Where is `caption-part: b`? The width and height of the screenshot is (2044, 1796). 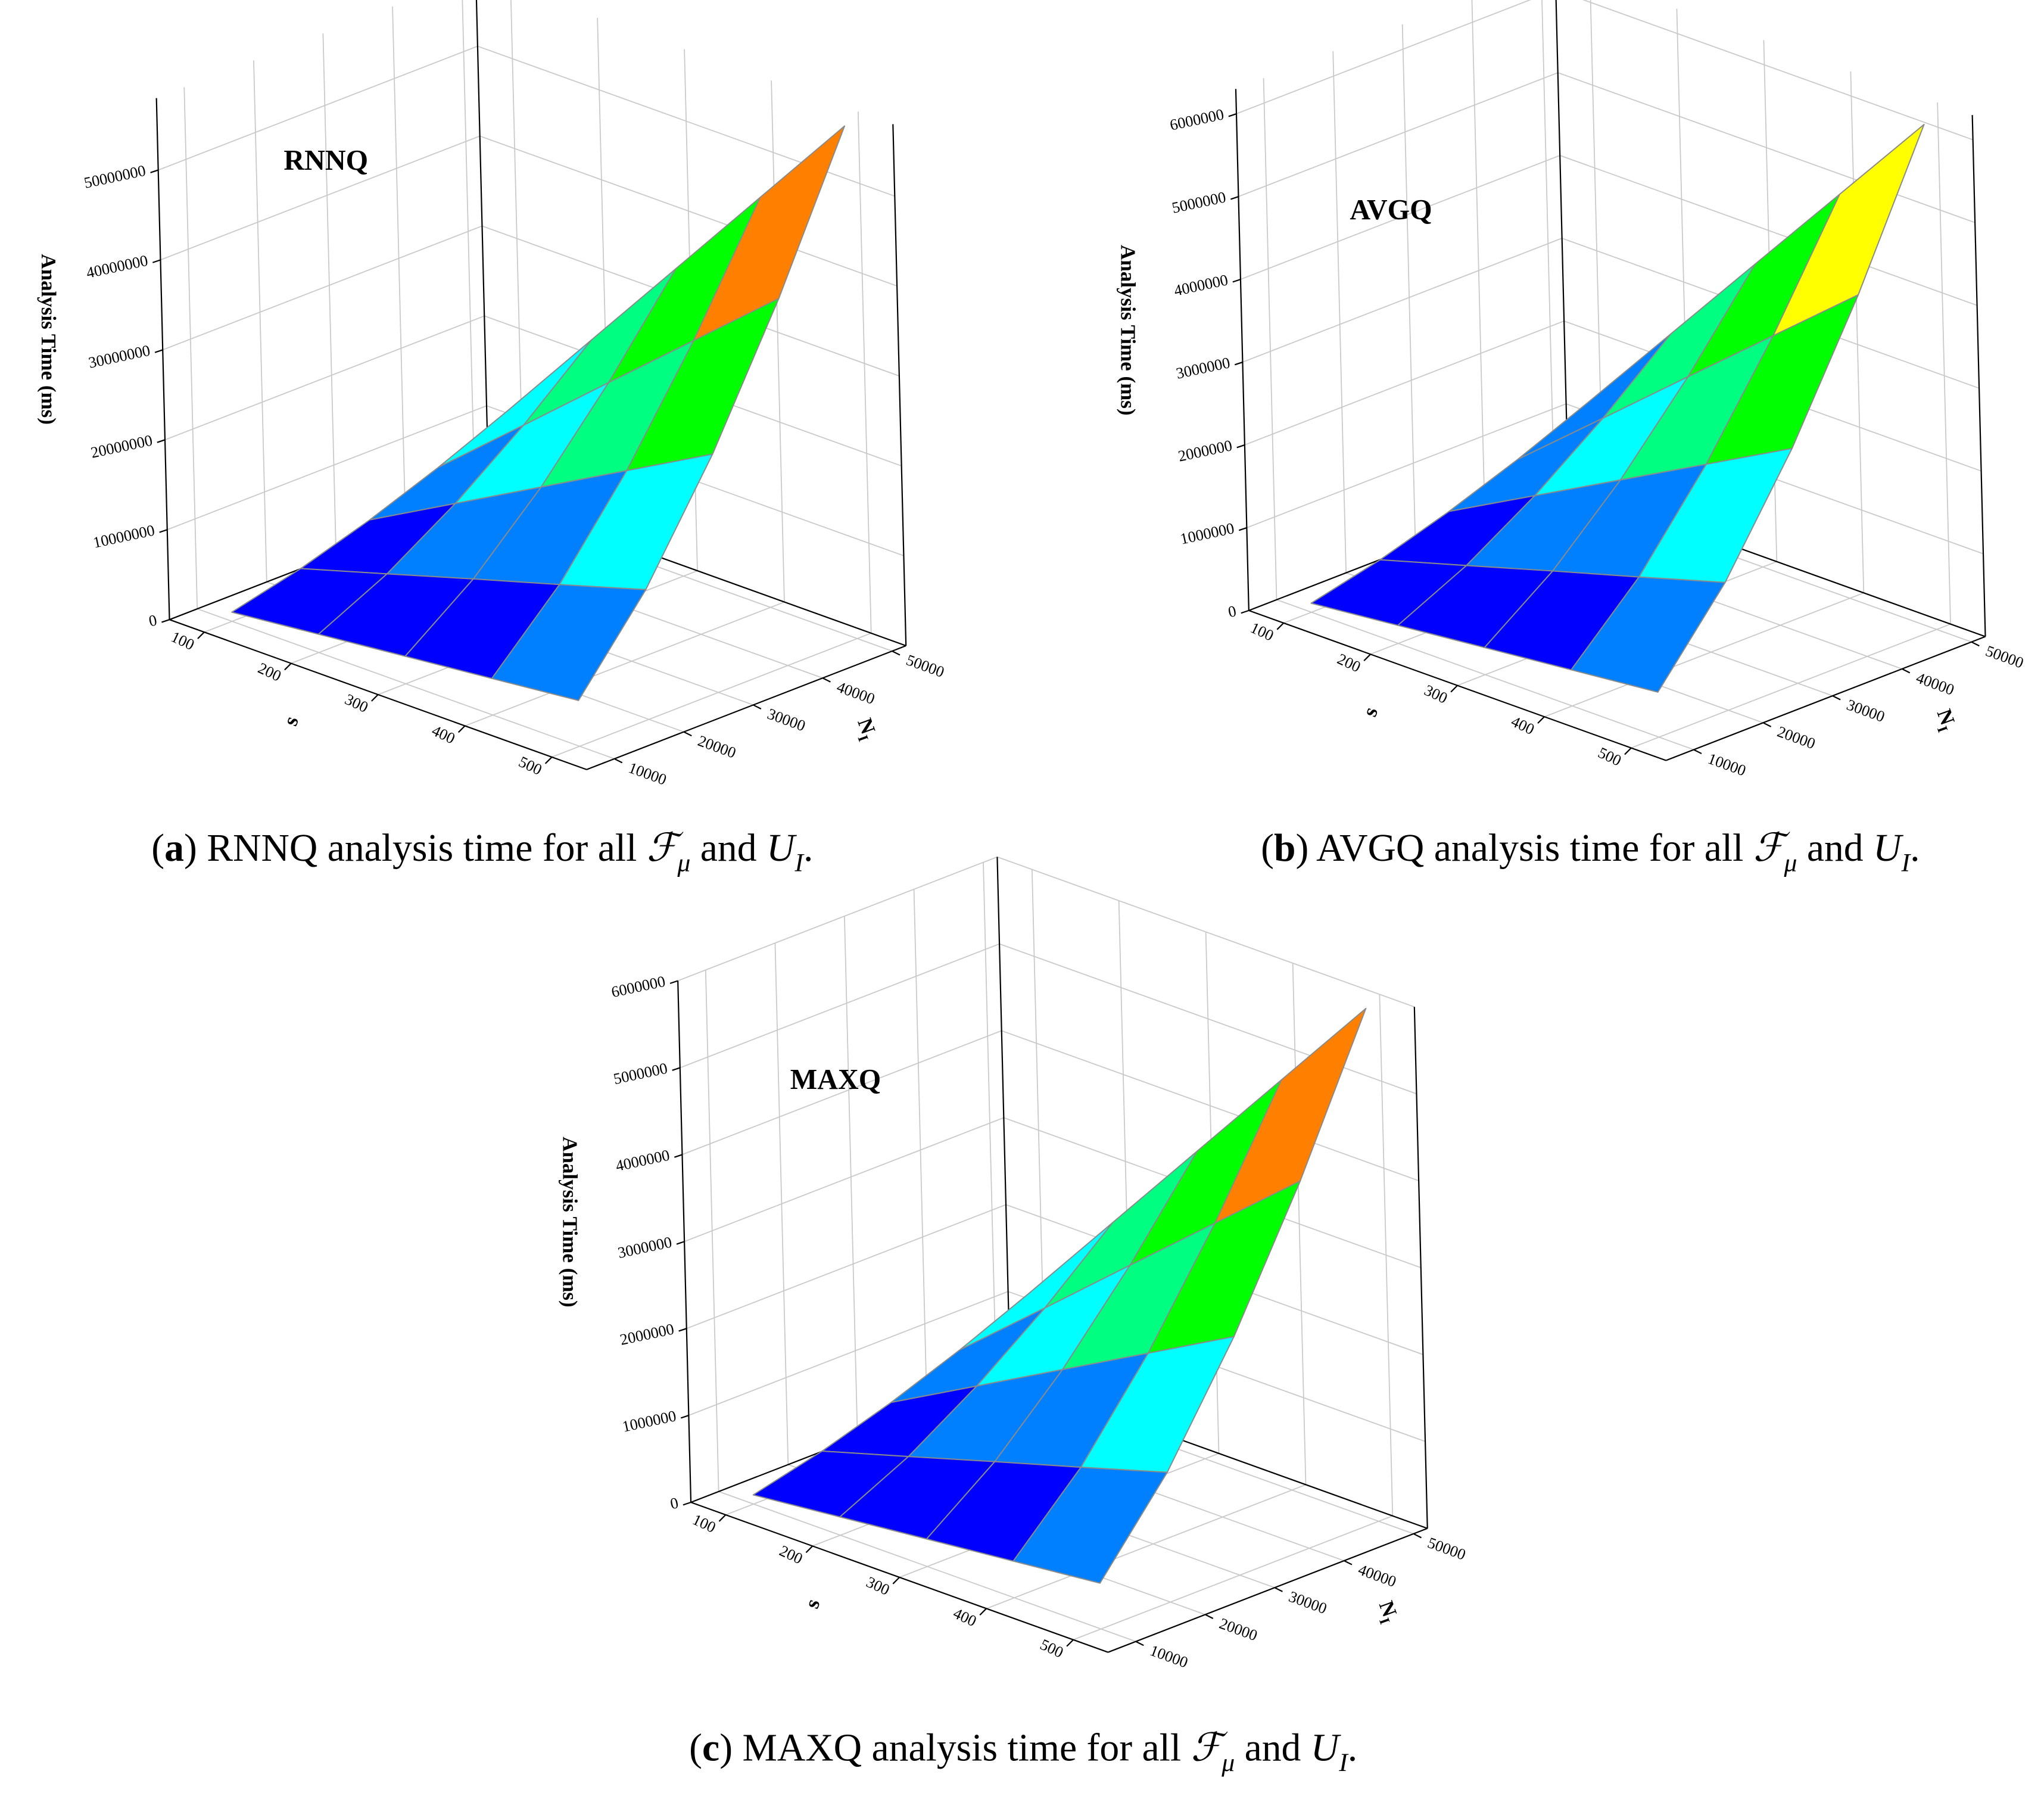
caption-part: b is located at coordinates (1285, 848).